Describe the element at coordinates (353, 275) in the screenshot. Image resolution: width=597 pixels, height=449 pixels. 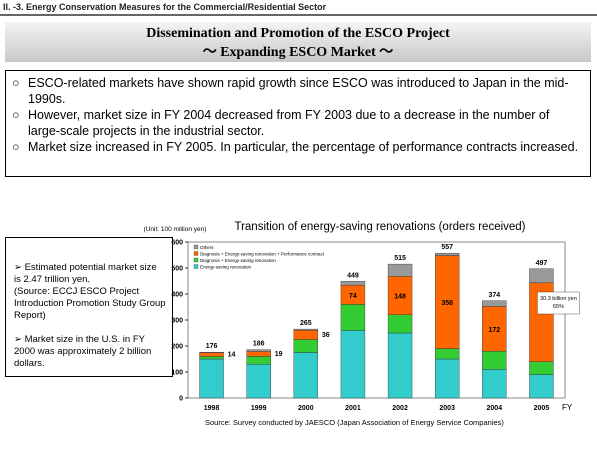
I see `total-label: 449` at that location.